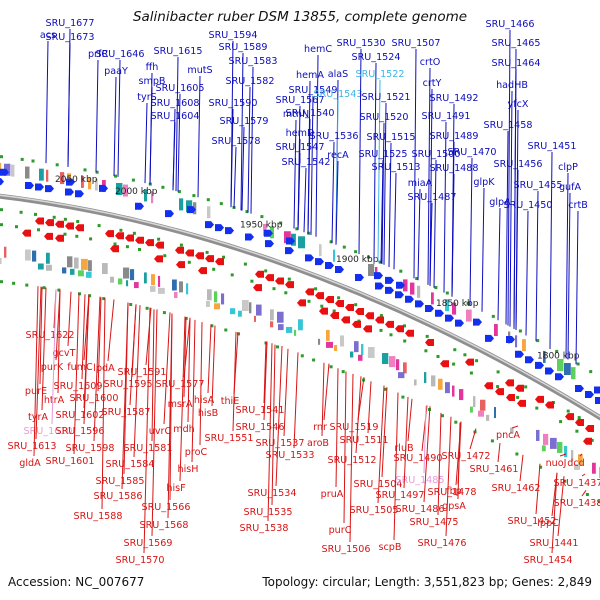 The width and height of the screenshot is (600, 600). Describe the element at coordinates (548, 560) in the screenshot. I see `gene-label-bottom: SRU_1454` at that location.